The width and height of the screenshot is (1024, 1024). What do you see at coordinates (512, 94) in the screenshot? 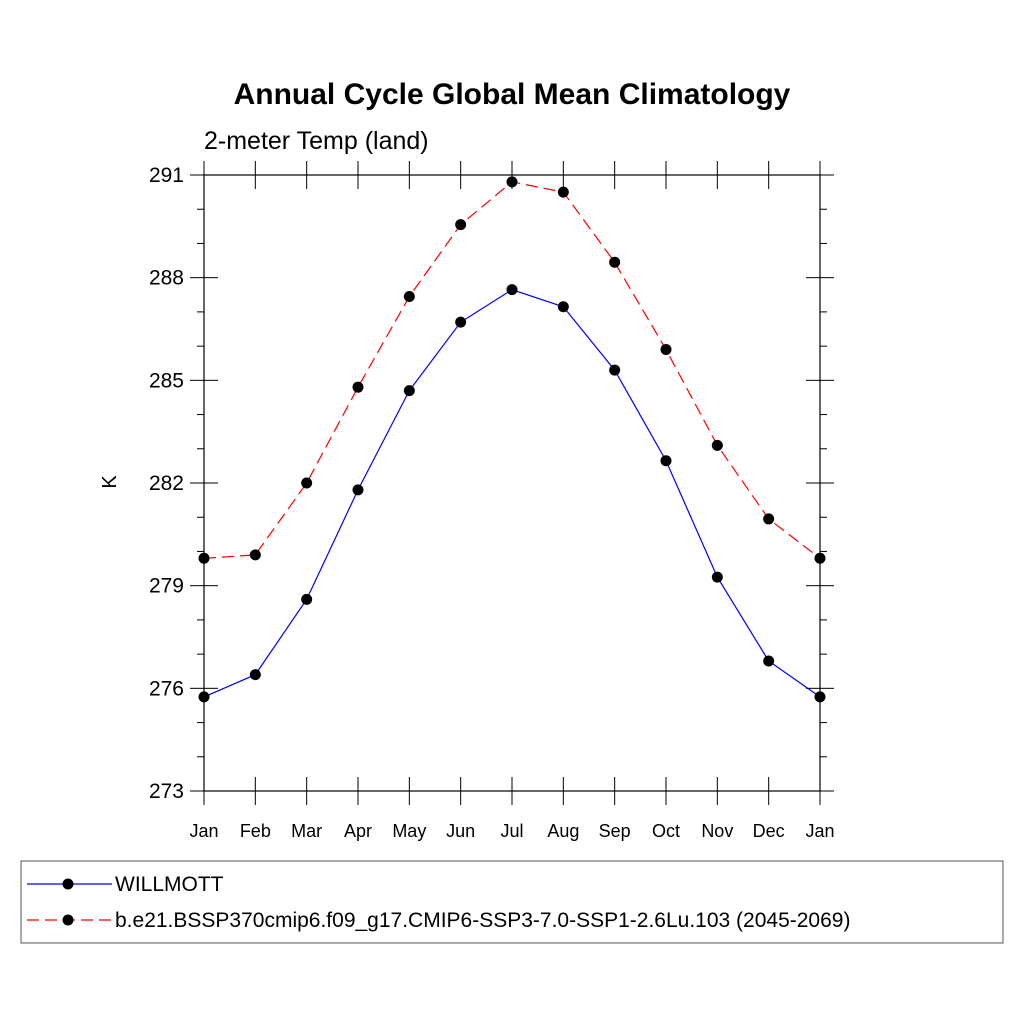
I see `chart-title: Annual Cycle Global Mean Climatology` at bounding box center [512, 94].